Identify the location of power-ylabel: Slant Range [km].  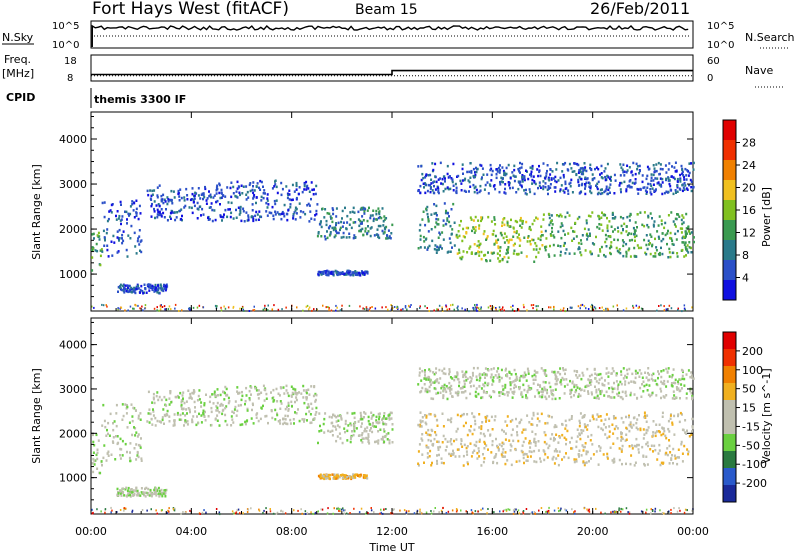
(36, 212).